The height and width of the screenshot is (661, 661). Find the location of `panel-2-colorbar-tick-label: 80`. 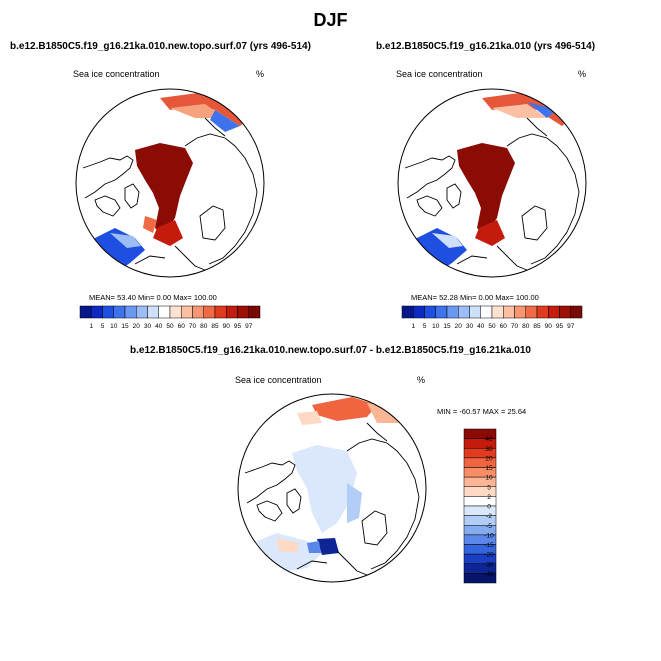

panel-2-colorbar-tick-label: 80 is located at coordinates (526, 326).